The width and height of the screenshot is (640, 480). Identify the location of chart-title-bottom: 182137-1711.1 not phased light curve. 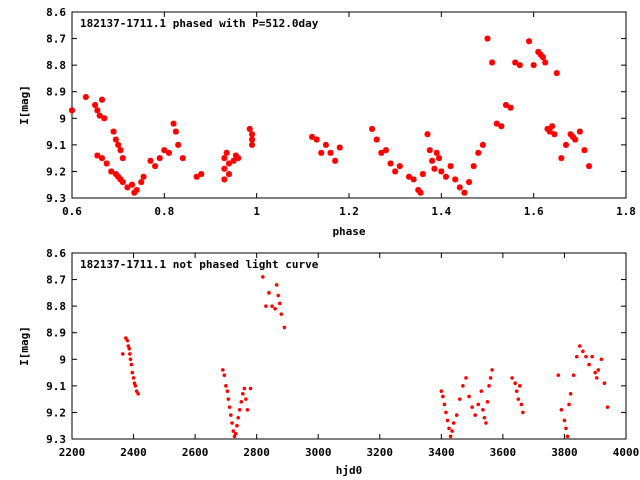
(199, 264).